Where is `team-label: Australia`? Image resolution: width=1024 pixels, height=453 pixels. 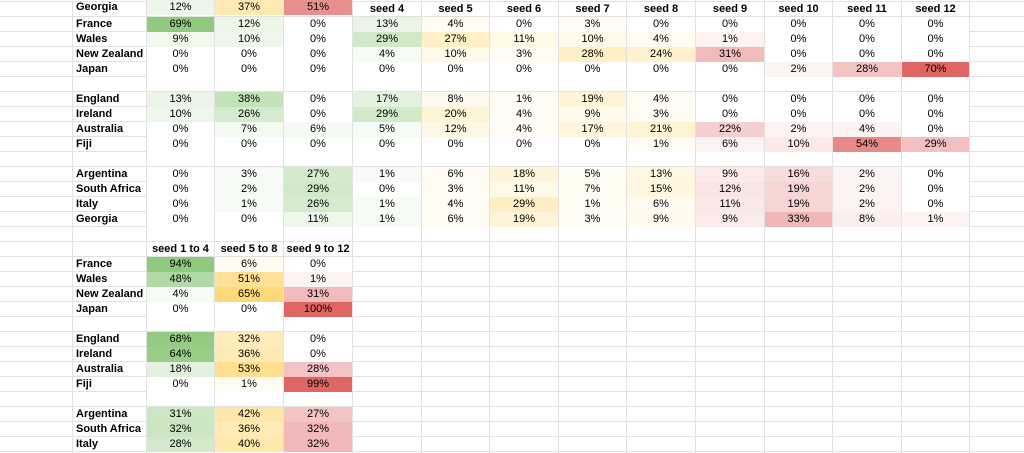
team-label: Australia is located at coordinates (100, 129).